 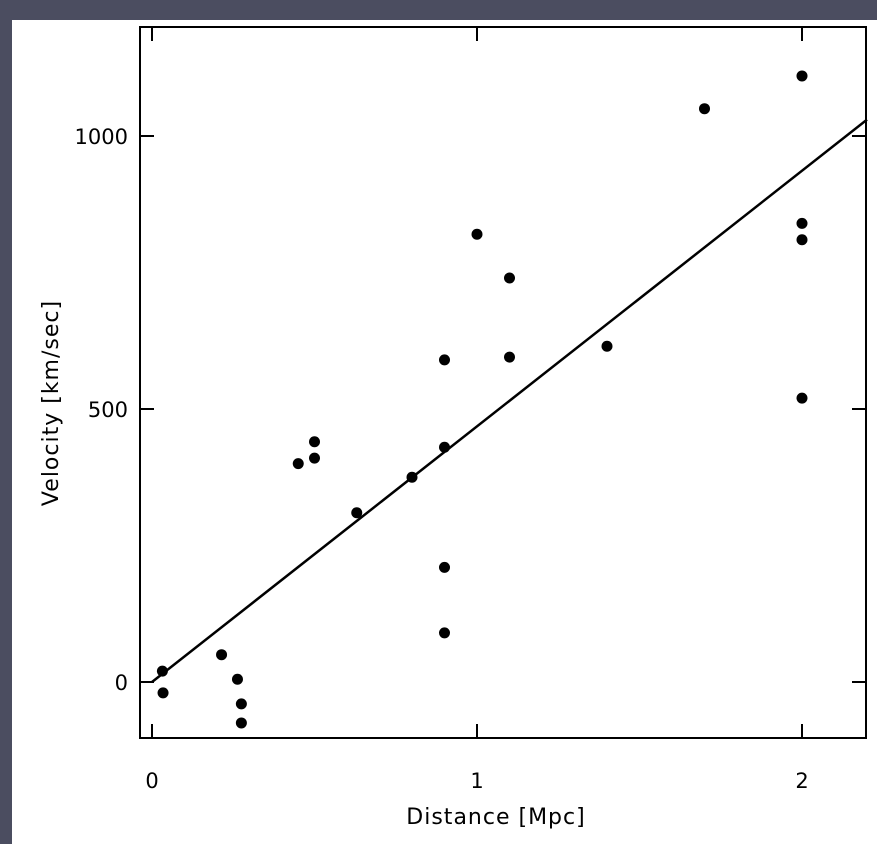 I want to click on y-tick-label: 0, so click(x=121, y=683).